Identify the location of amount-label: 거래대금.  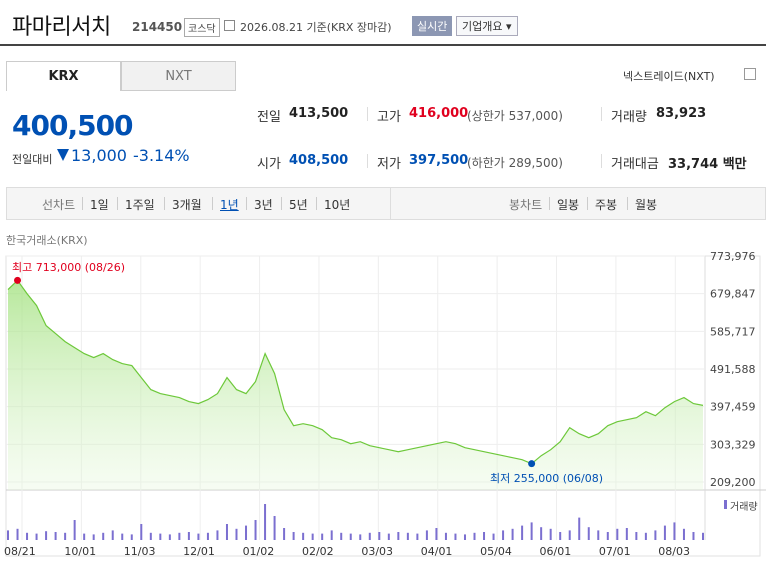
(635, 164).